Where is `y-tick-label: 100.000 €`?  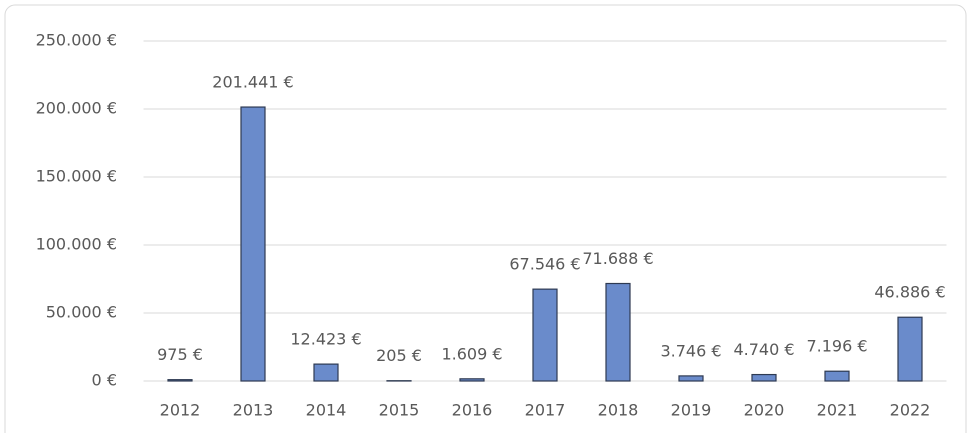 y-tick-label: 100.000 € is located at coordinates (76, 244).